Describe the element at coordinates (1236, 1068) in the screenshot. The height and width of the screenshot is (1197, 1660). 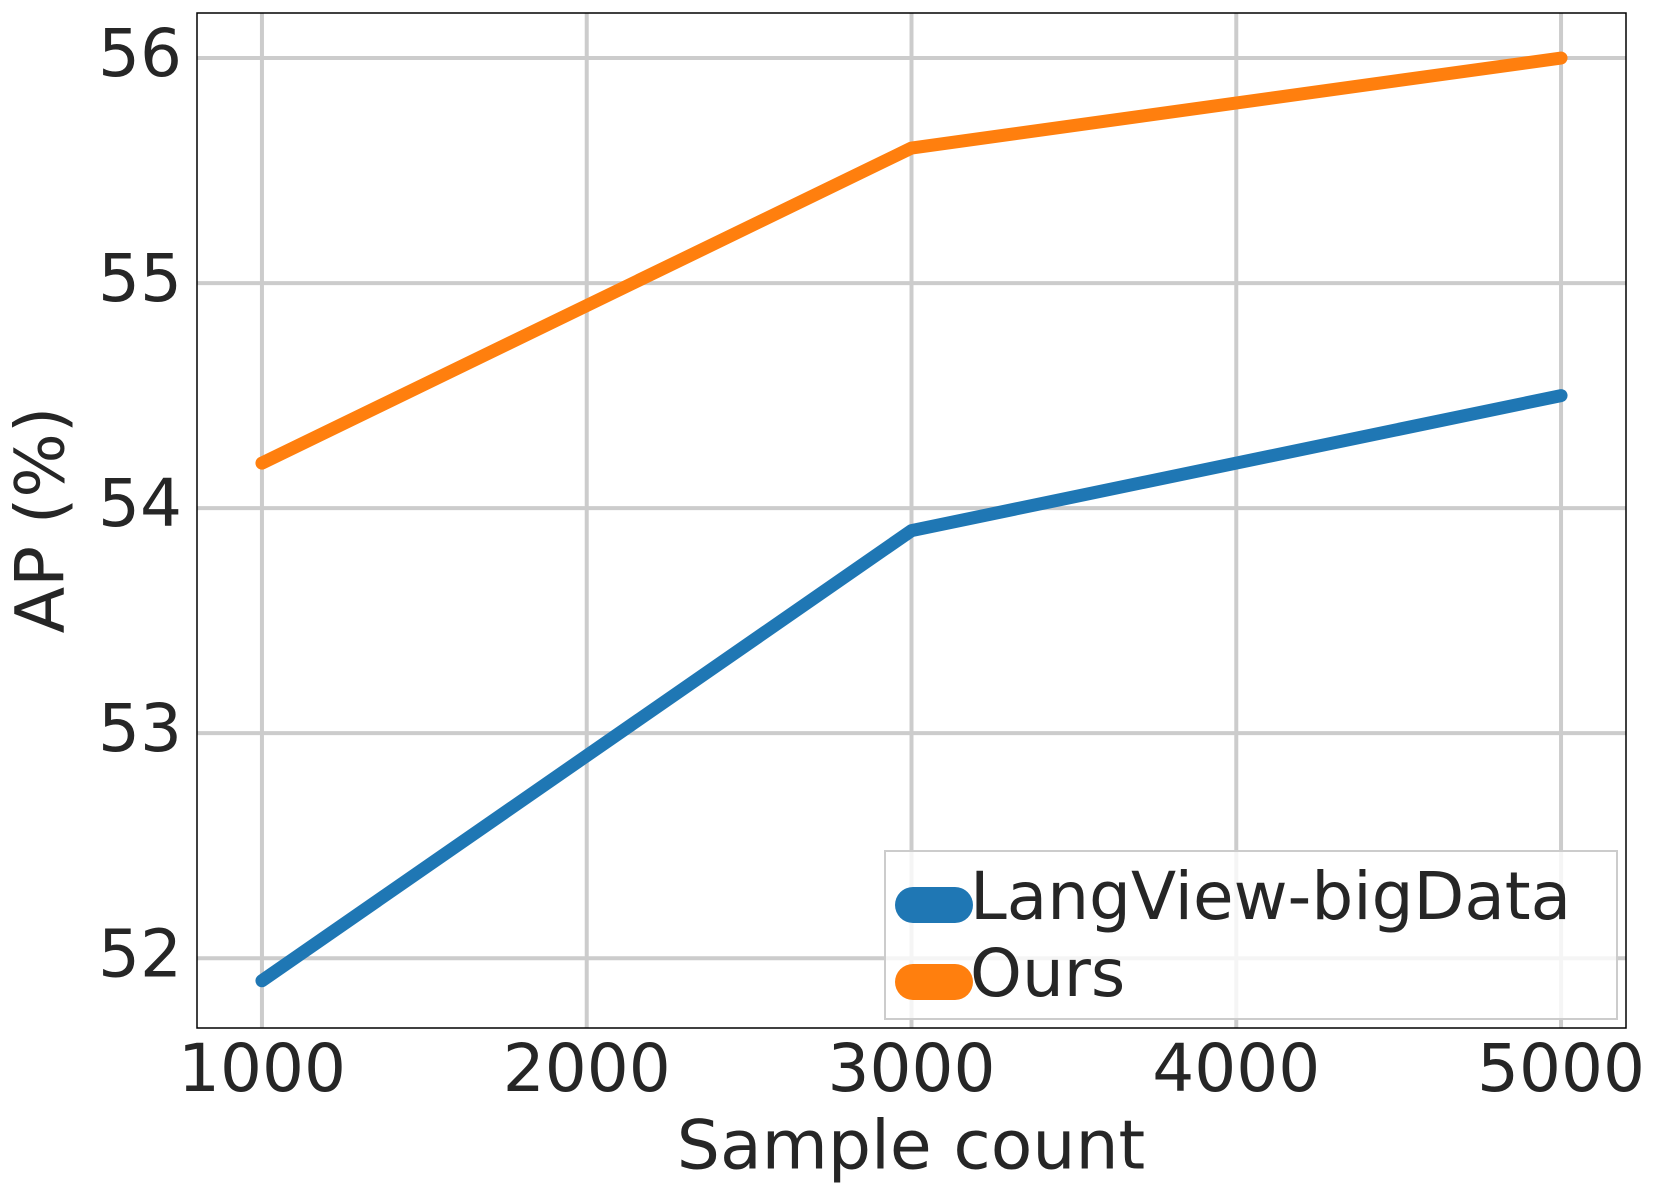
I see `x-tick-label: 4000` at that location.